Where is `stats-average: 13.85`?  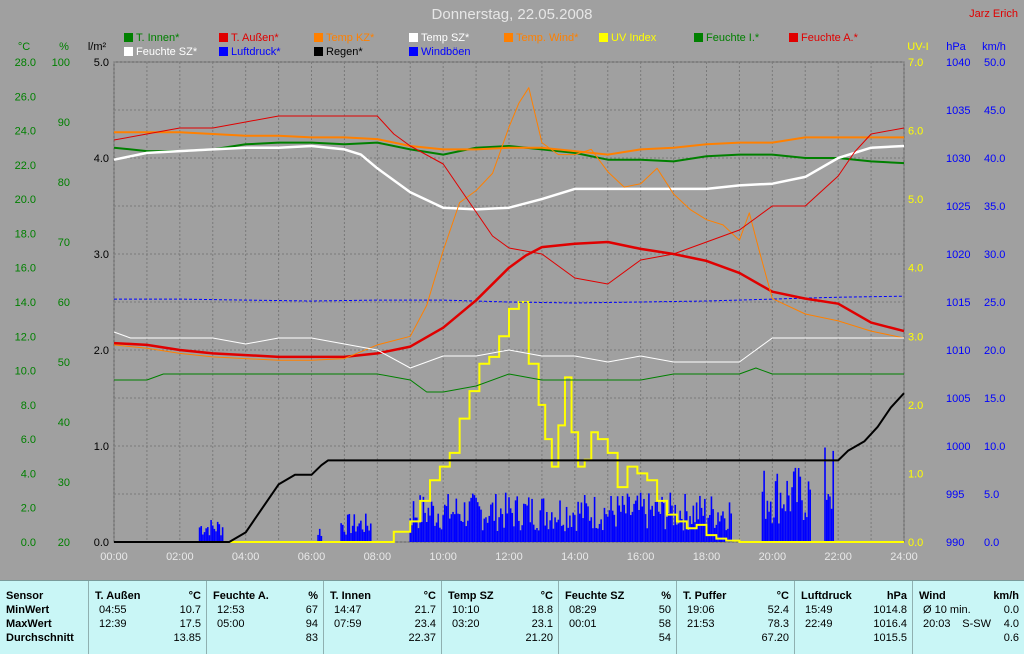 stats-average: 13.85 is located at coordinates (187, 638).